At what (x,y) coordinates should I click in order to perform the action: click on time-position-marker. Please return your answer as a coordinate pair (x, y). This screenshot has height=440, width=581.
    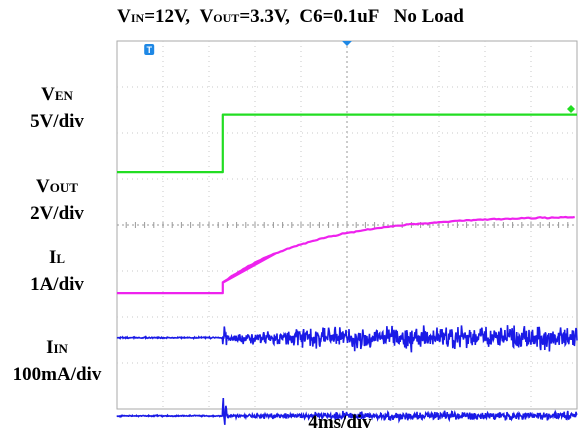
    Looking at the image, I should click on (347, 43).